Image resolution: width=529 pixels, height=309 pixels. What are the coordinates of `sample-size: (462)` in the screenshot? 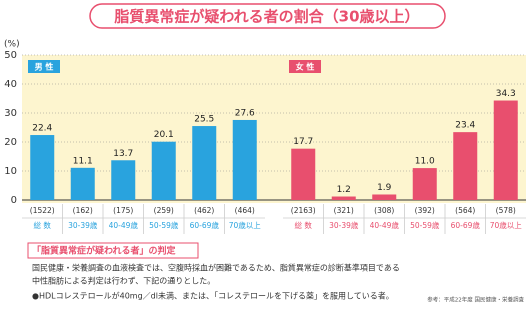 It's located at (204, 210).